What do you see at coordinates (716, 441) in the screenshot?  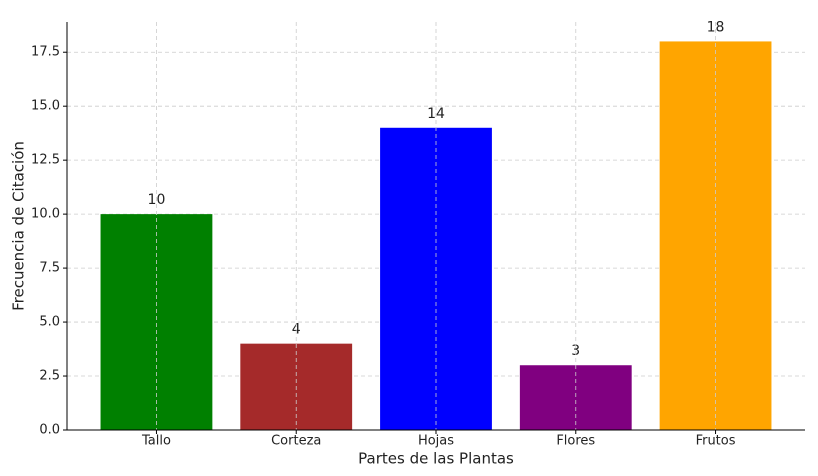 I see `x-tick-label: Frutos` at bounding box center [716, 441].